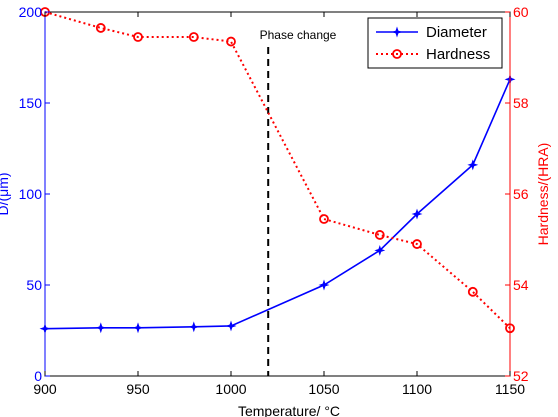 The height and width of the screenshot is (417, 558). What do you see at coordinates (5, 193) in the screenshot?
I see `y-axis-label-left: D/(μm)` at bounding box center [5, 193].